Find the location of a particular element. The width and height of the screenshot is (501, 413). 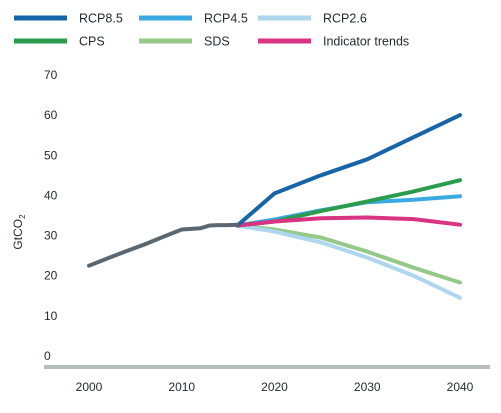

y-axis-title: GtCO2 is located at coordinates (19, 232).